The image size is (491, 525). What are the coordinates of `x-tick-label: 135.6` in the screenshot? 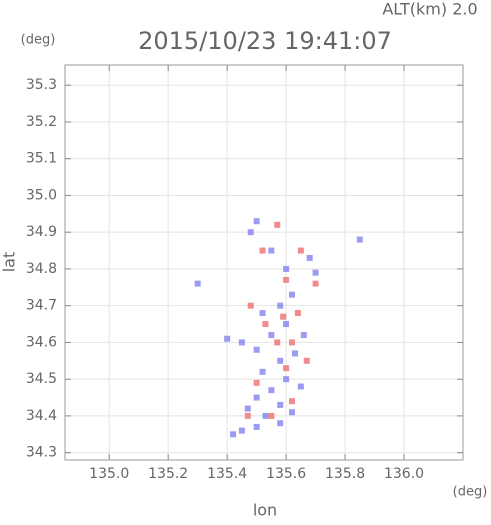 It's located at (286, 474).